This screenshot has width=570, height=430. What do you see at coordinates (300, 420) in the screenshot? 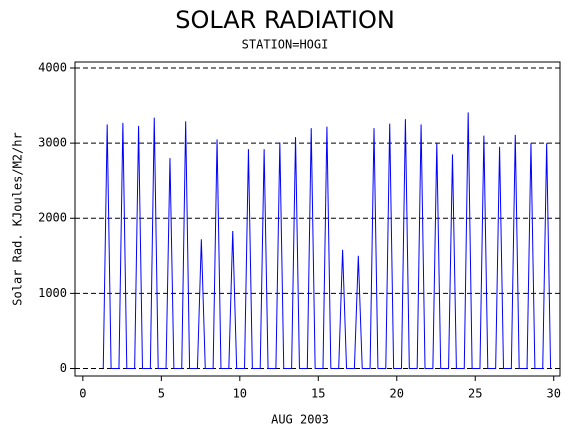
I see `x-axis-label: AUG 2003` at bounding box center [300, 420].